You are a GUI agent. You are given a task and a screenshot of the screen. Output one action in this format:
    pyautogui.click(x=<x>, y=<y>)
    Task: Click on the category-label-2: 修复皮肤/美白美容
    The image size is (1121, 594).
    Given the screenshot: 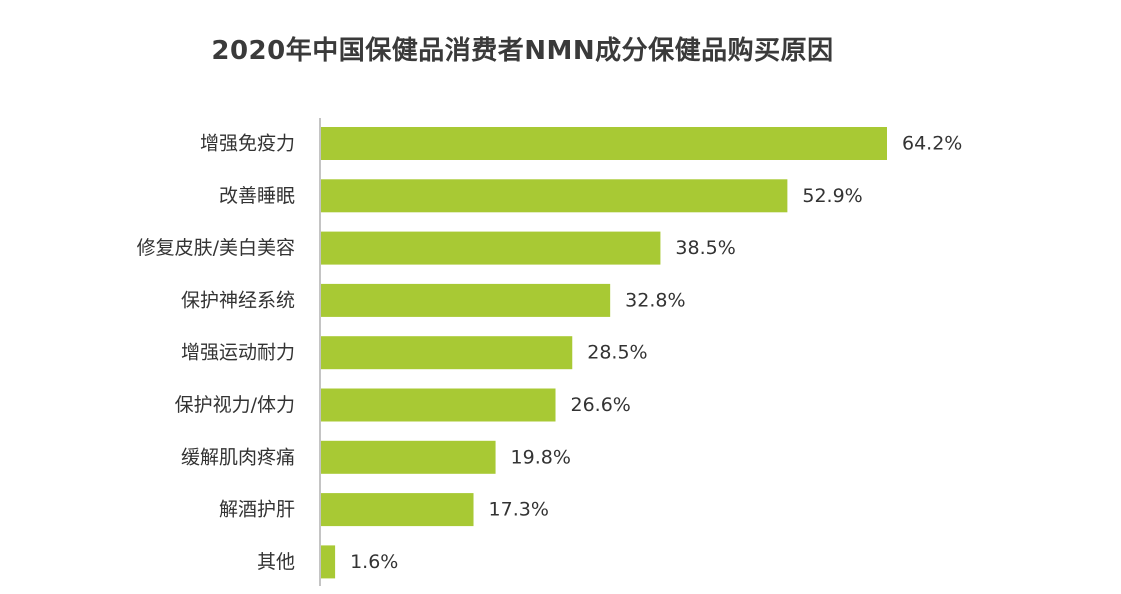 What is the action you would take?
    pyautogui.click(x=216, y=248)
    